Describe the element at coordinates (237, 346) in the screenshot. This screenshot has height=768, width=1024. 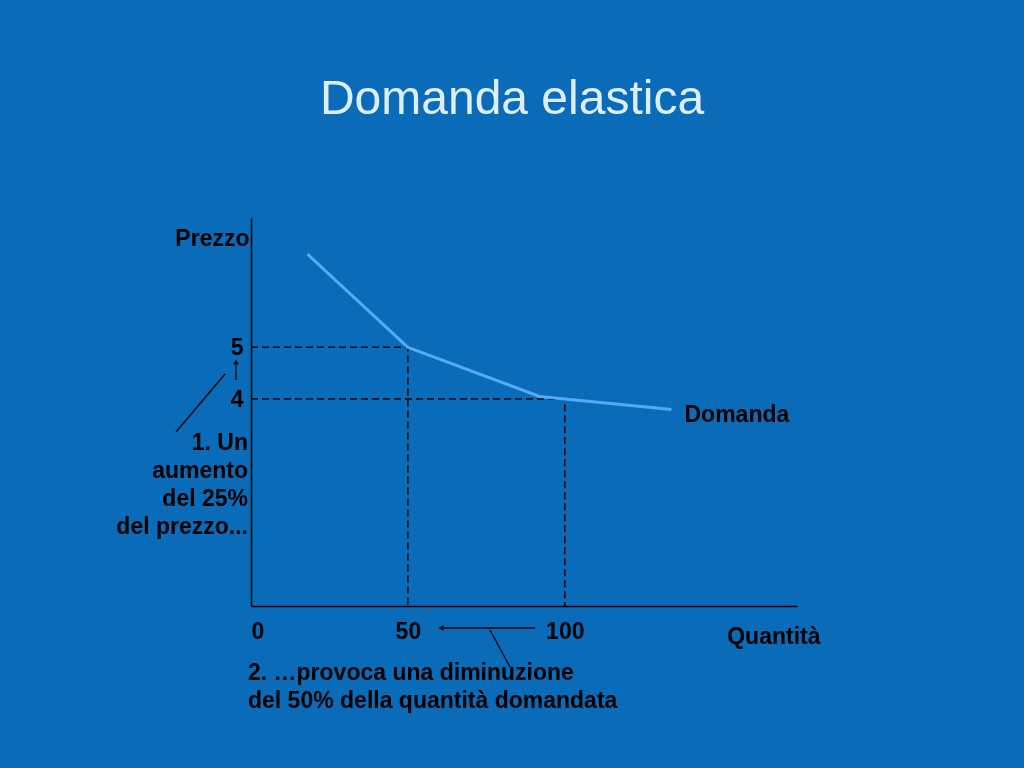
I see `y-tick-label: 5` at that location.